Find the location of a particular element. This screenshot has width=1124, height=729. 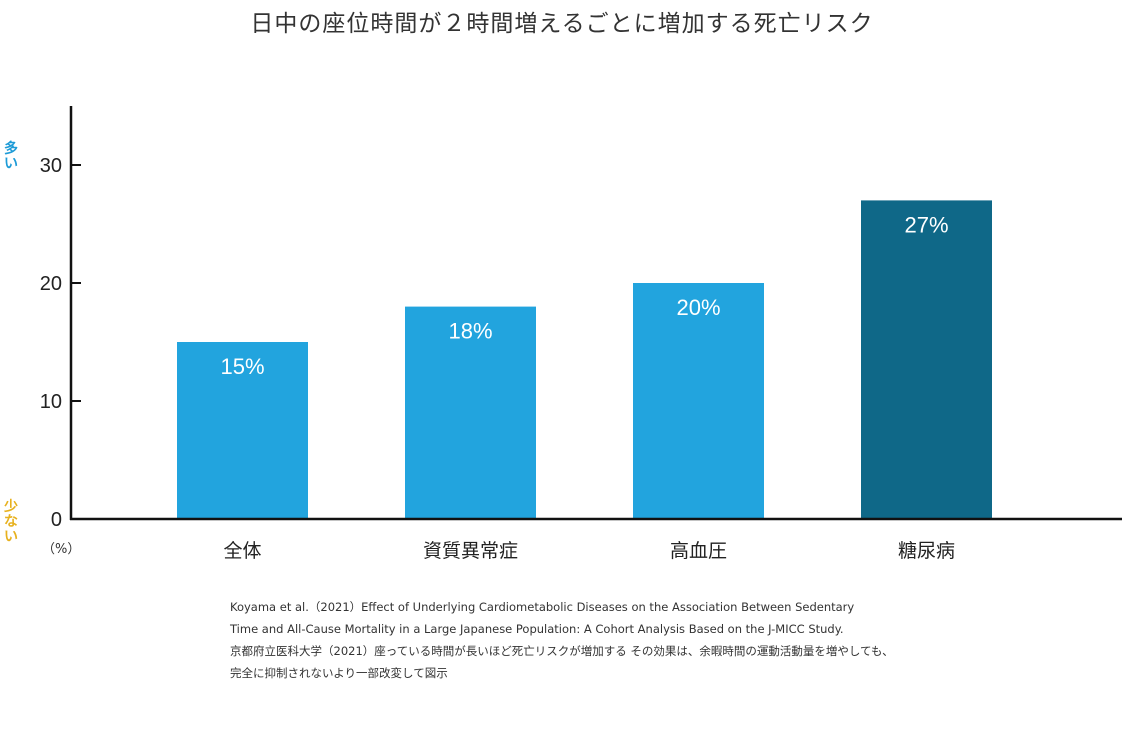

y-tick-label: 30 is located at coordinates (51, 166).